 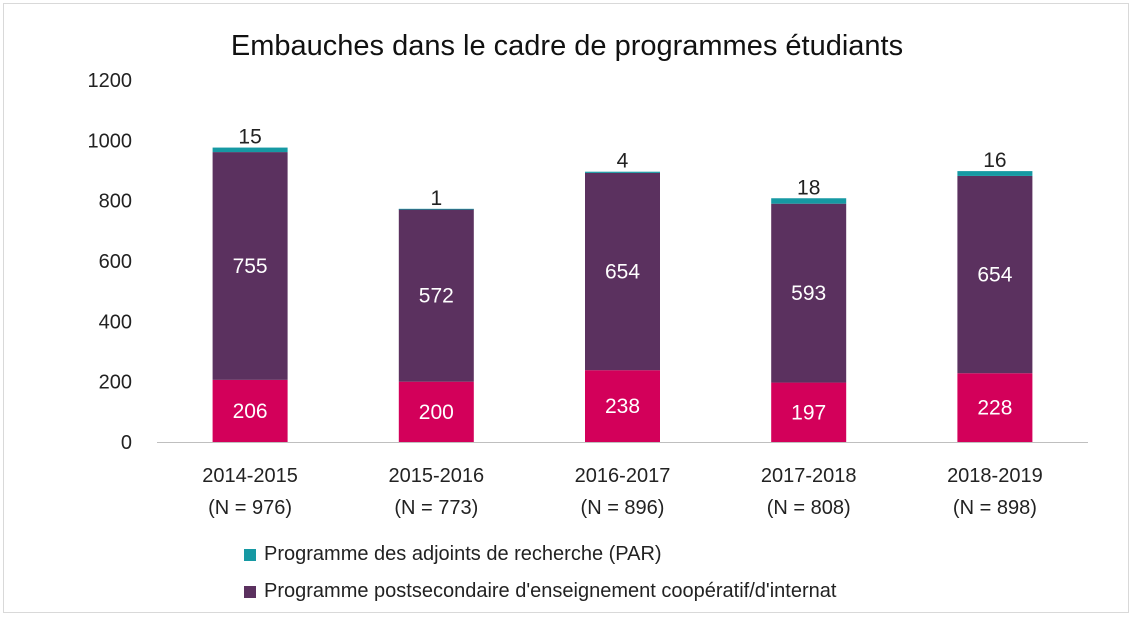 What do you see at coordinates (110, 141) in the screenshot?
I see `y-tick-label: 1000` at bounding box center [110, 141].